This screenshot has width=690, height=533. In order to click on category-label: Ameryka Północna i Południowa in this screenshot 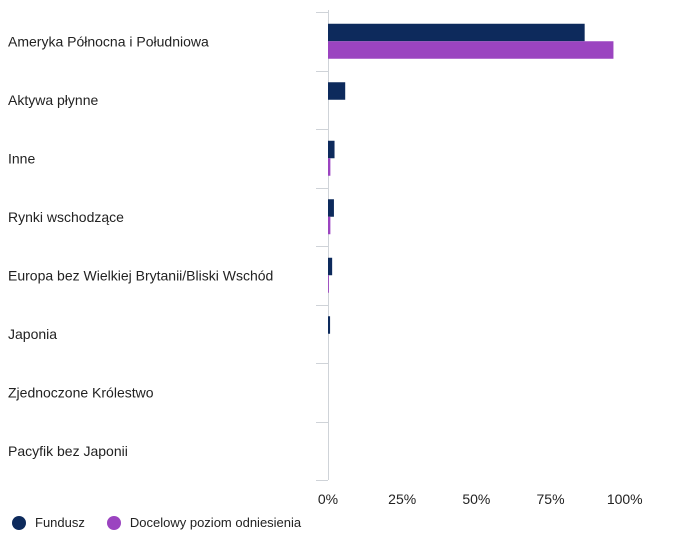, I will do `click(108, 41)`.